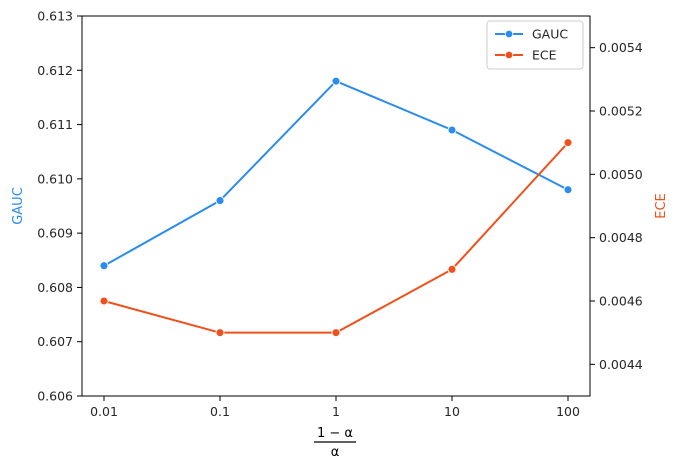 The height and width of the screenshot is (465, 681). Describe the element at coordinates (59, 206) in the screenshot. I see `left-axis-ticks: 0.606 0.607 0.608 0.609 0.610 0.611 0.612 0.613` at that location.